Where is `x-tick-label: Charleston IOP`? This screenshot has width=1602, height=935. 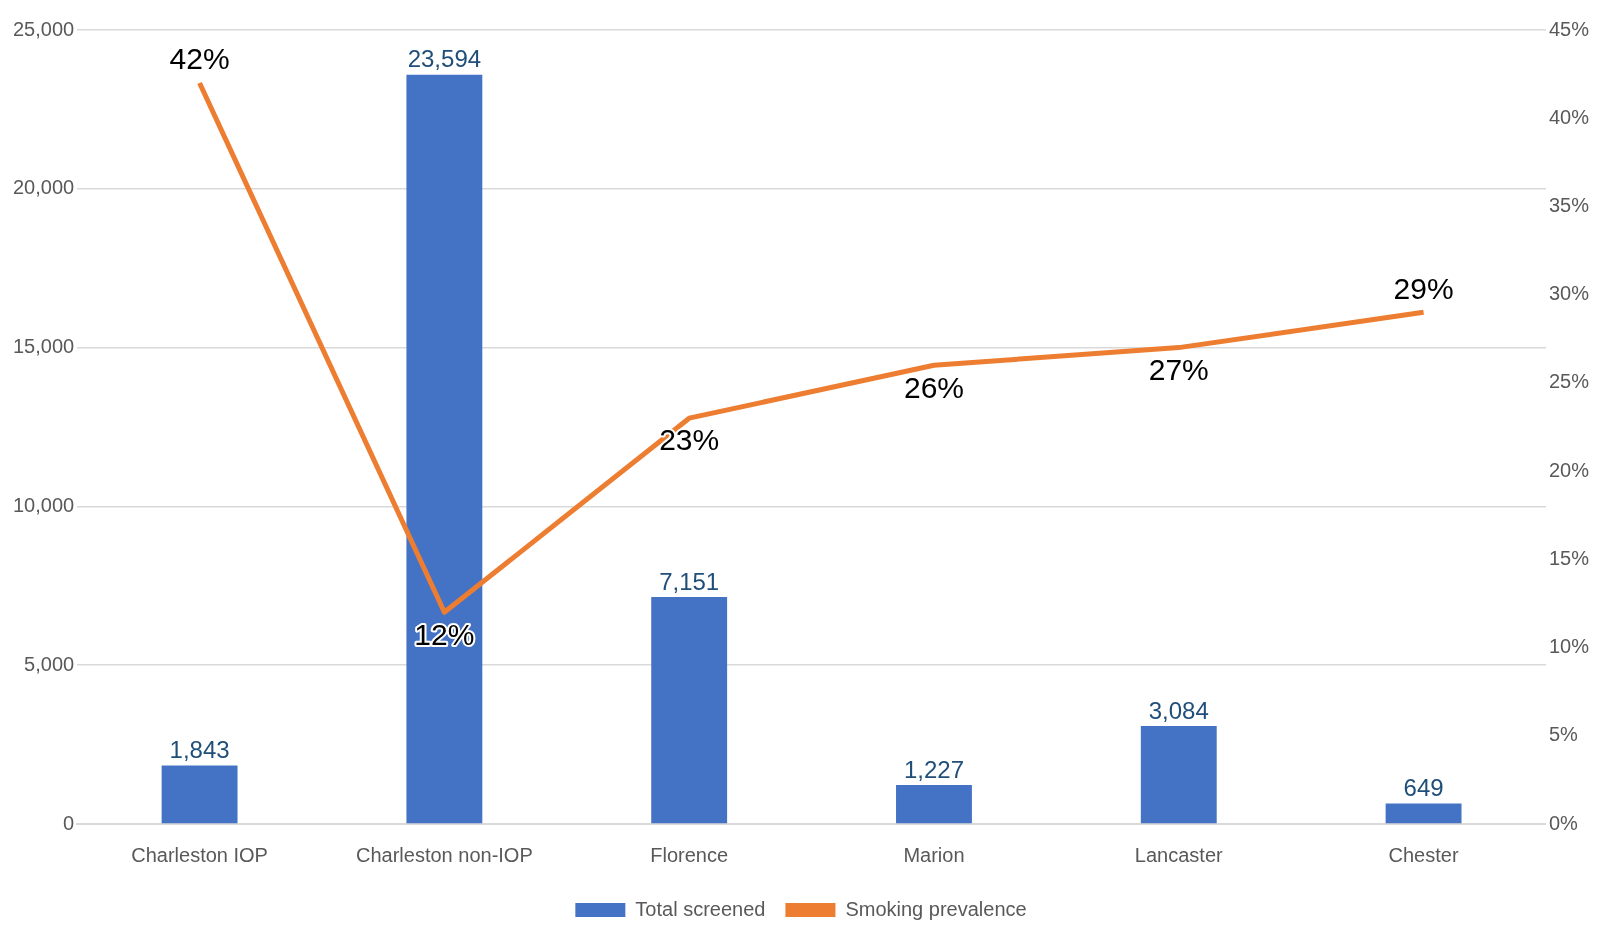 x-tick-label: Charleston IOP is located at coordinates (199, 854).